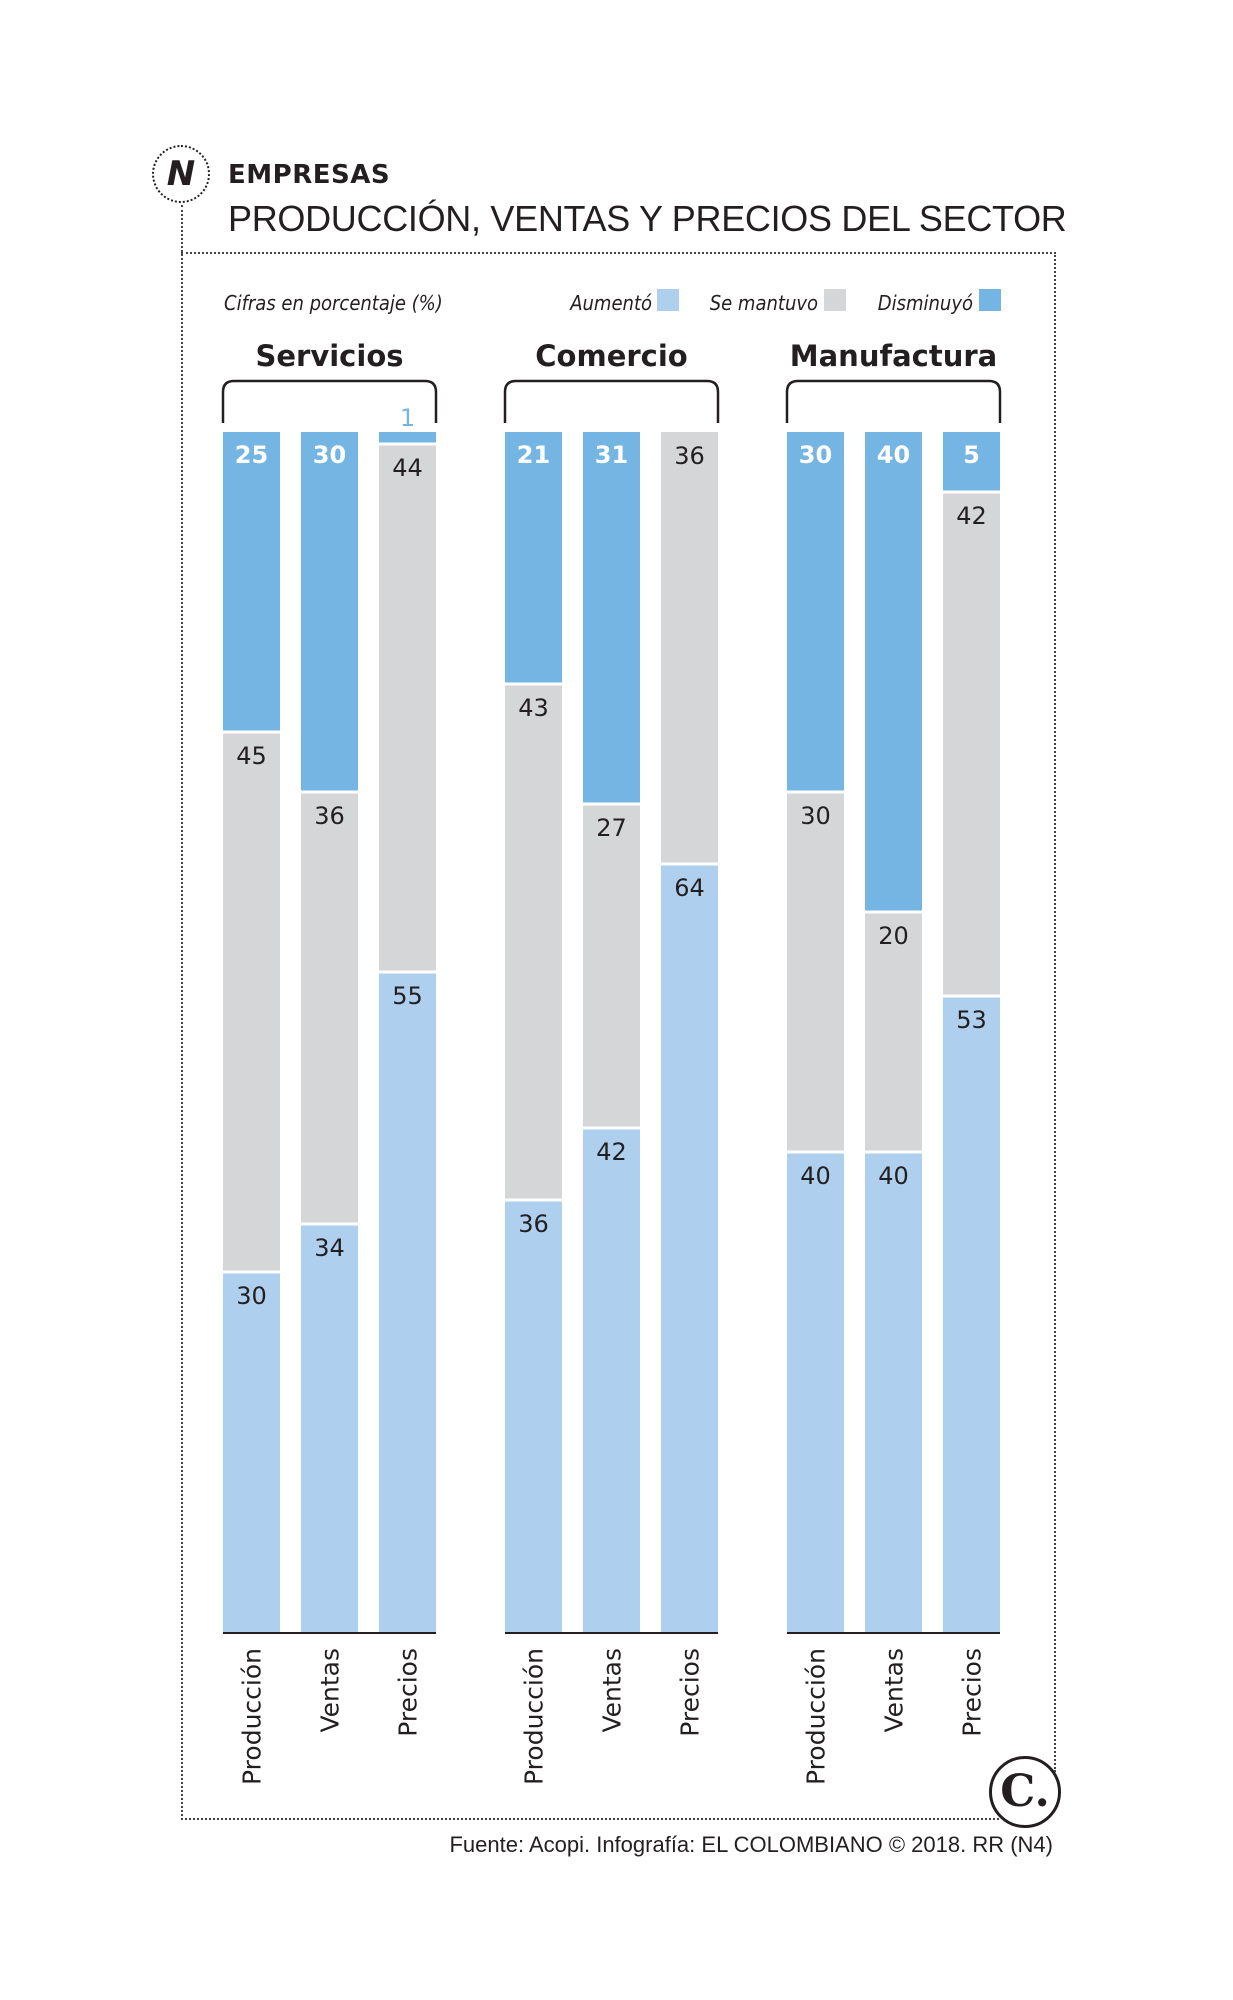 The width and height of the screenshot is (1233, 2000). I want to click on category-label-comercio-precios: Precios, so click(690, 1692).